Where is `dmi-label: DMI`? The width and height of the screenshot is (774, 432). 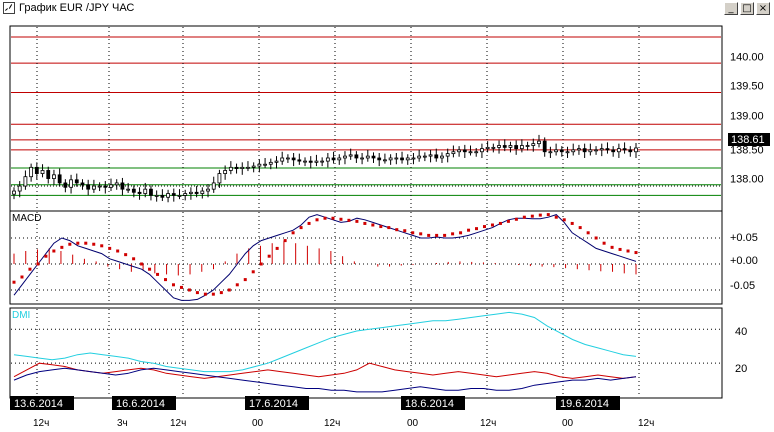 dmi-label: DMI is located at coordinates (21, 315).